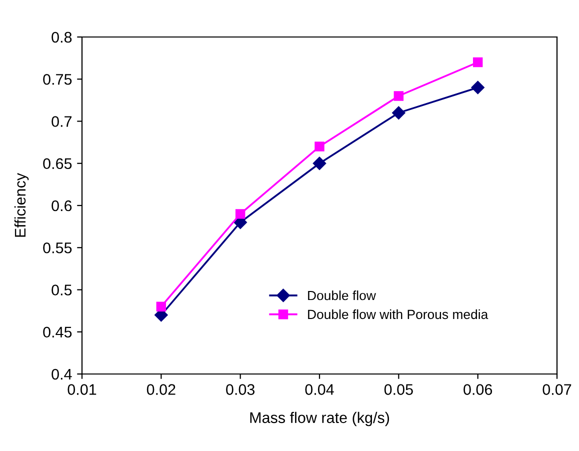 Image resolution: width=579 pixels, height=451 pixels. What do you see at coordinates (62, 290) in the screenshot?
I see `y-tick-label: 0.5` at bounding box center [62, 290].